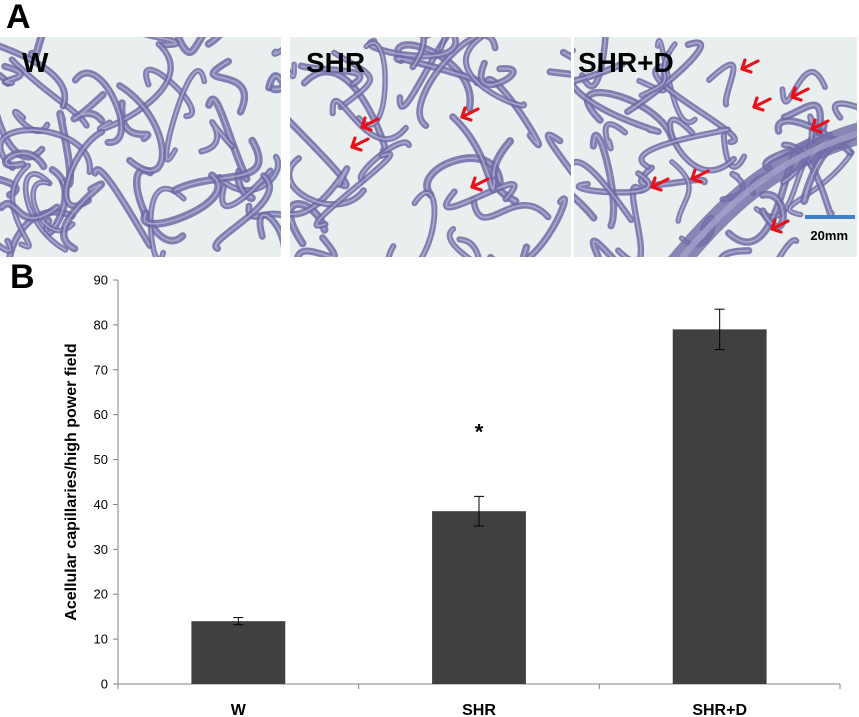  Describe the element at coordinates (479, 709) in the screenshot. I see `x-tick-label: SHR` at that location.